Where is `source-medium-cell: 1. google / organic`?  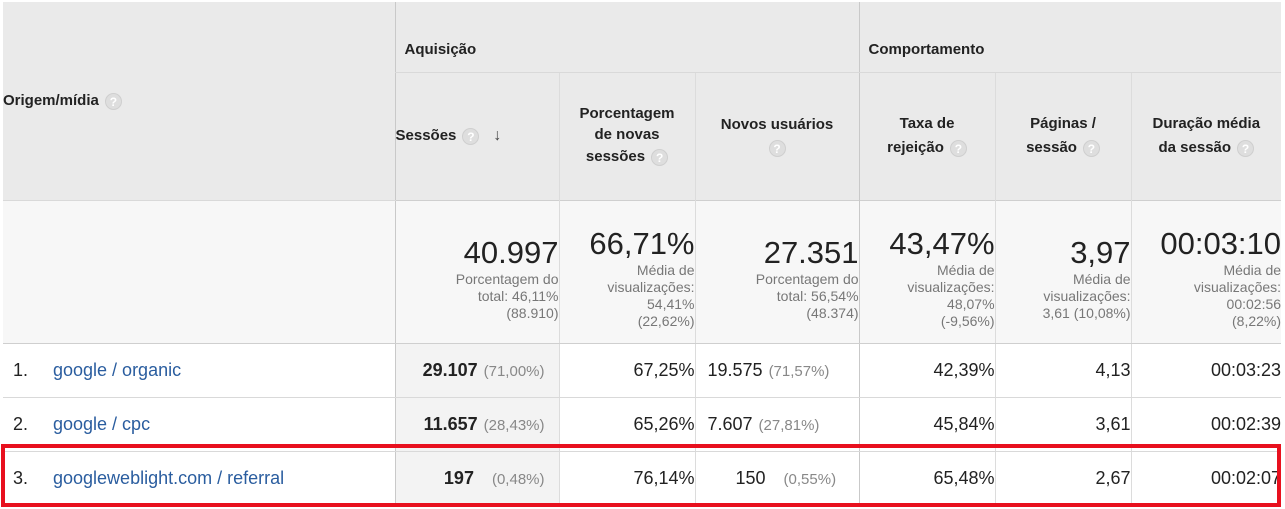 source-medium-cell: 1. google / organic is located at coordinates (199, 370).